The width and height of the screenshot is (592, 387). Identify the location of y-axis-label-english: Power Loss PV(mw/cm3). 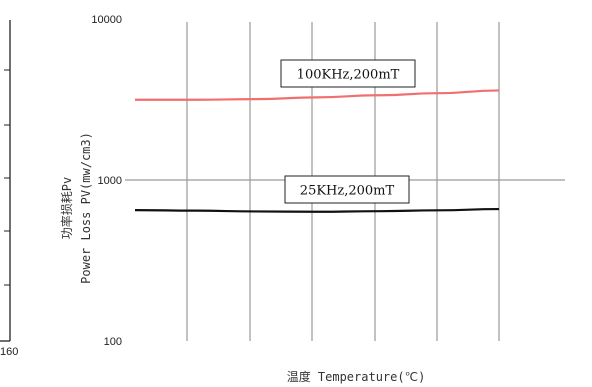
(86, 208).